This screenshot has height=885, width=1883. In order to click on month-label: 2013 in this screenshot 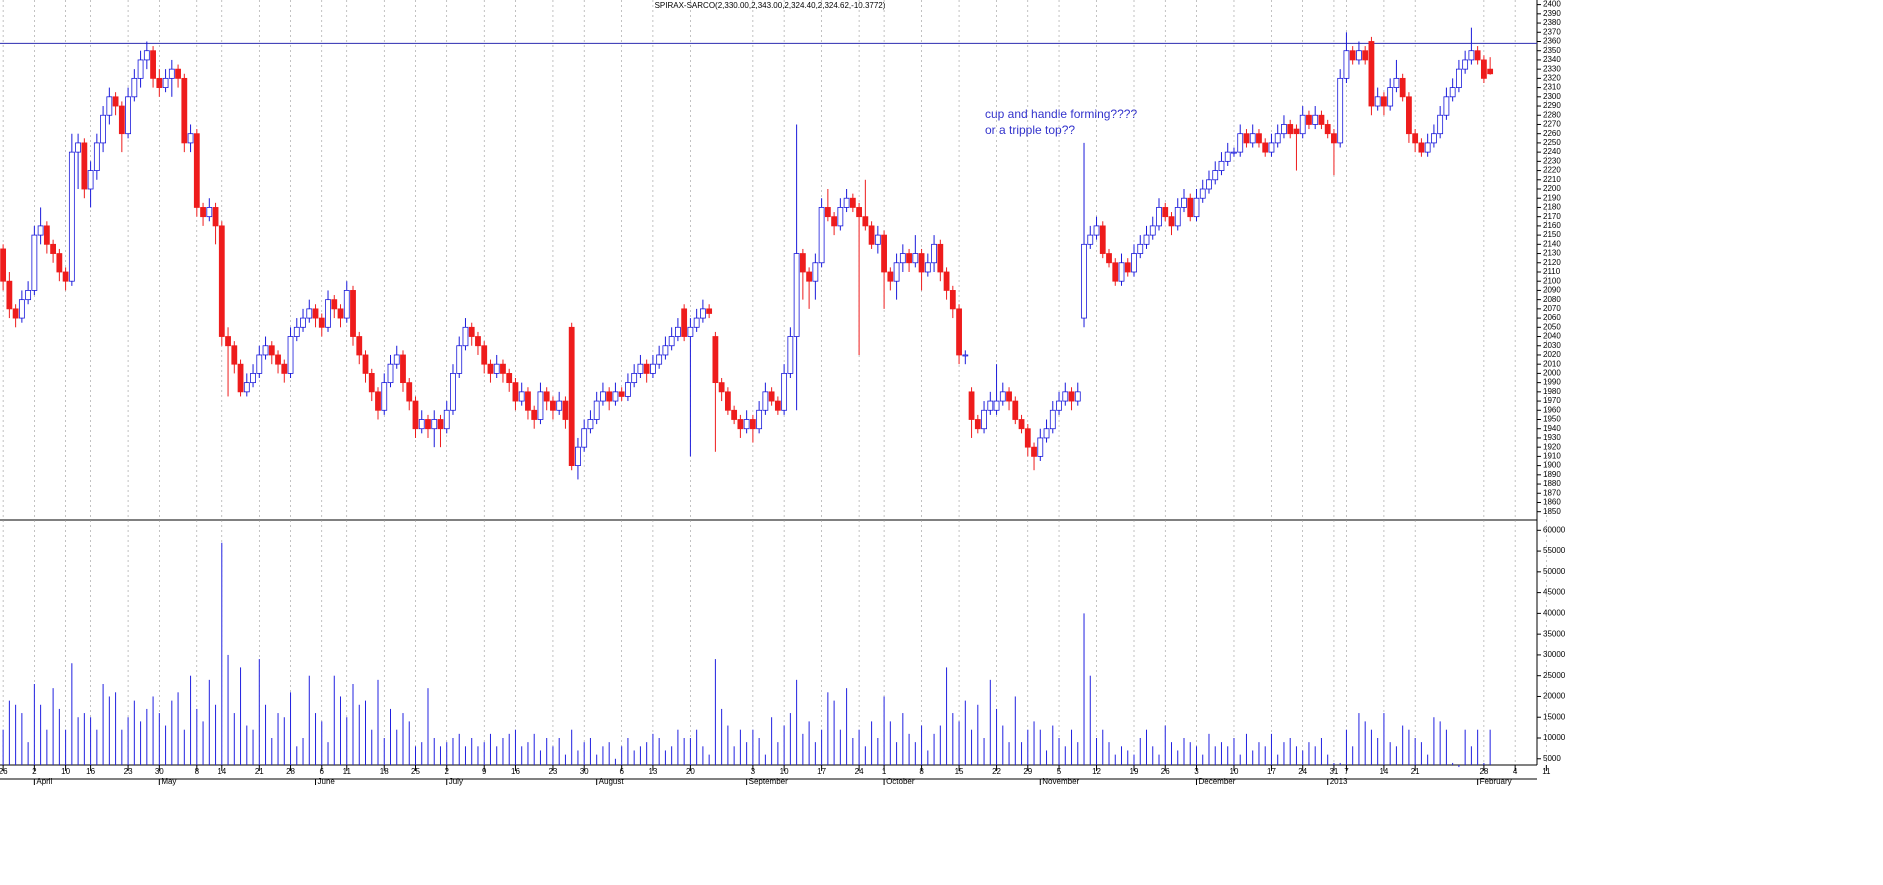, I will do `click(1339, 781)`.